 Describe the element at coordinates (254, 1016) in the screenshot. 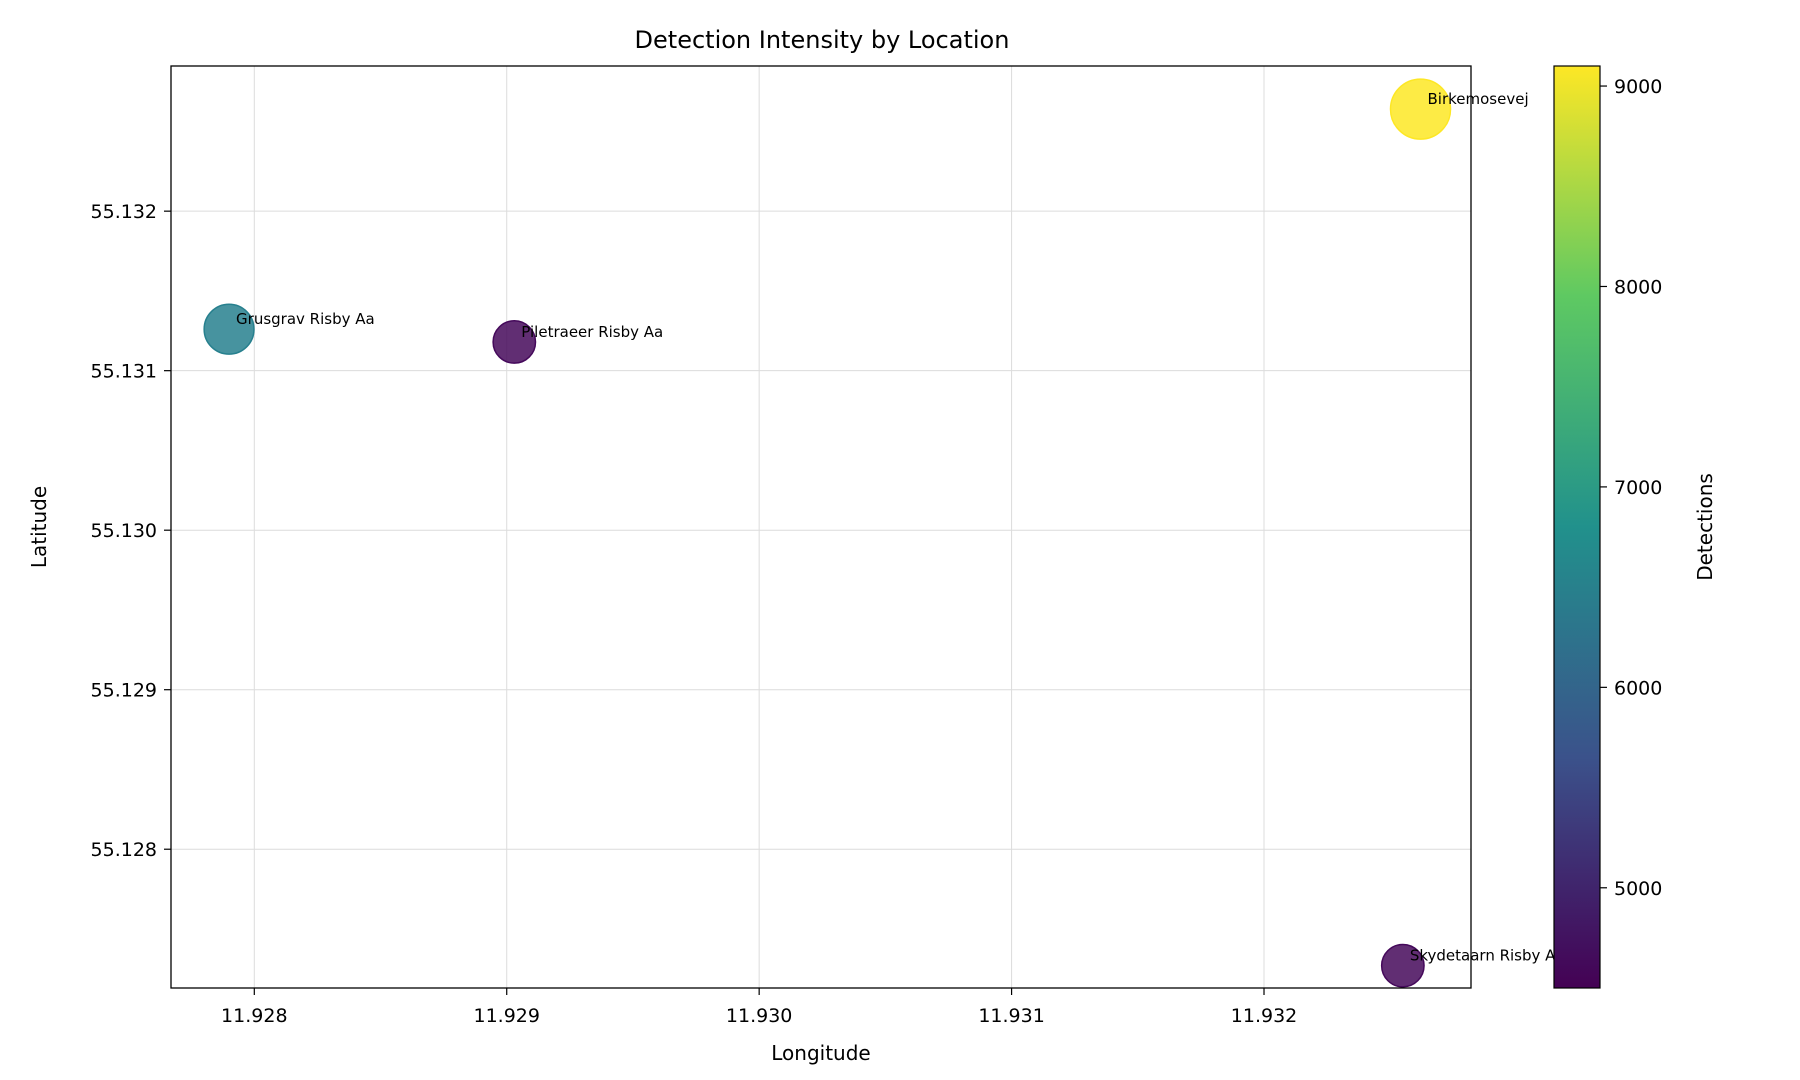

I see `x-tick-label: 11.928` at that location.